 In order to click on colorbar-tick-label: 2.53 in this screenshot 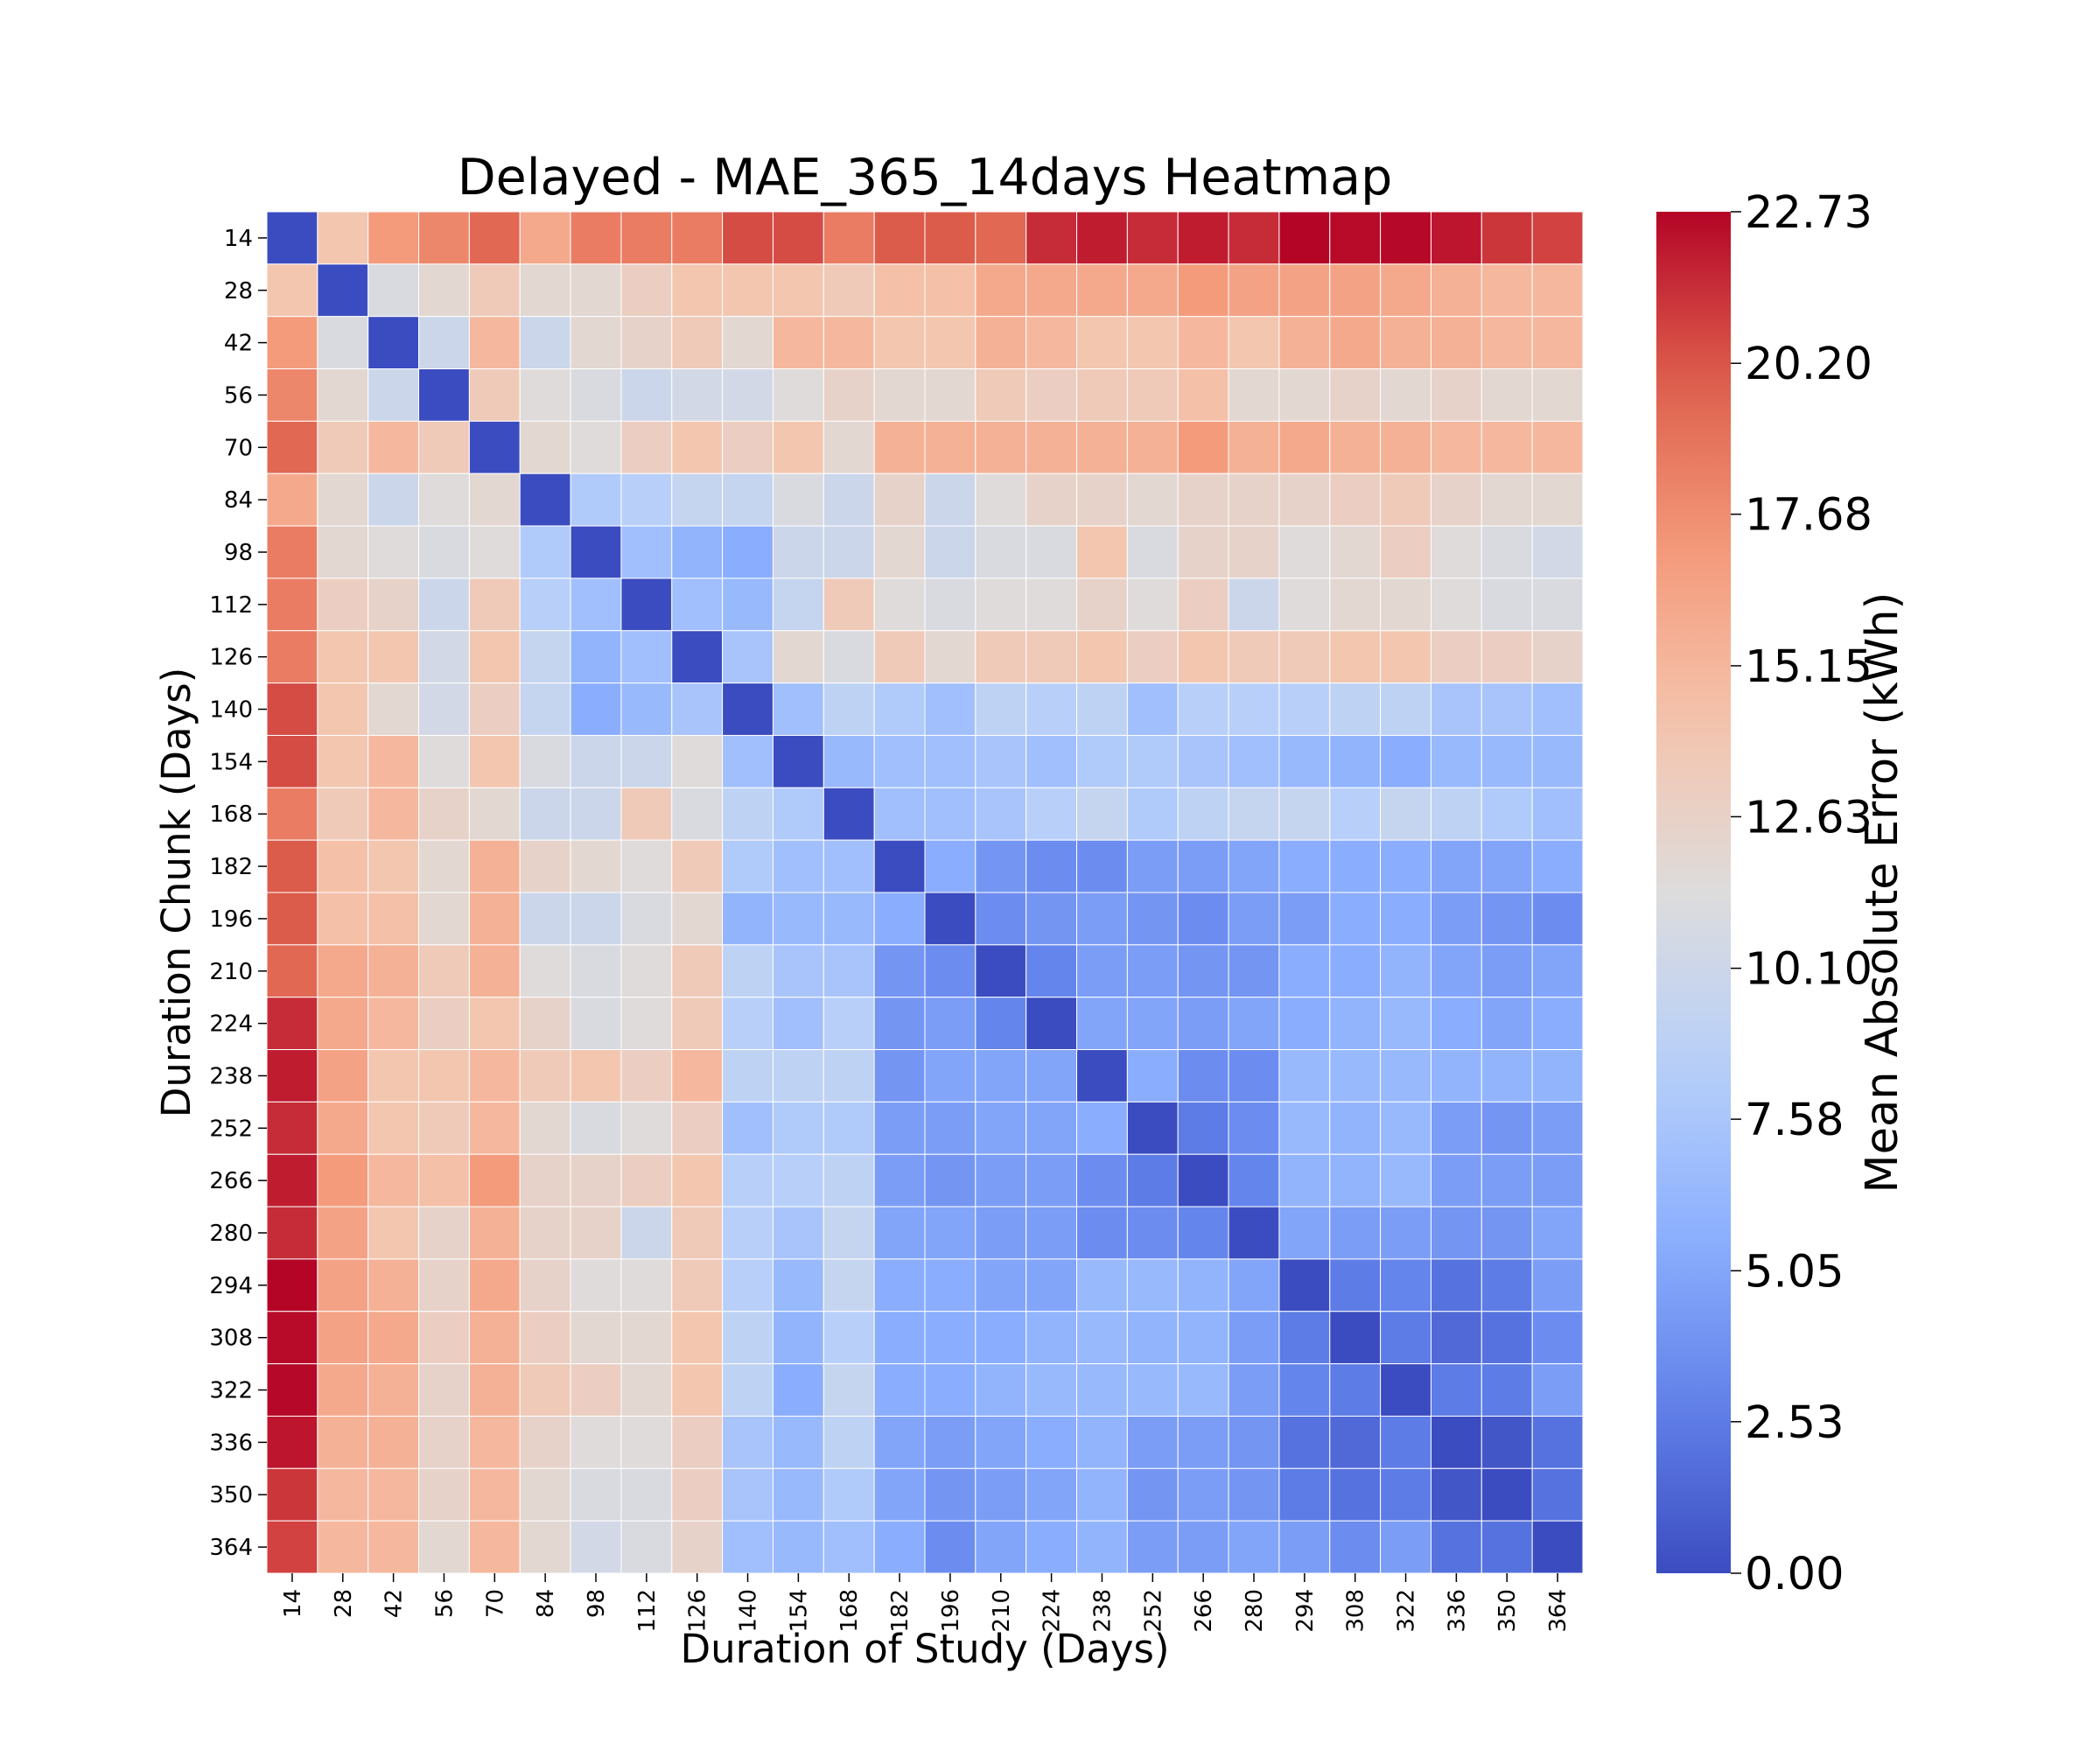, I will do `click(1794, 1423)`.